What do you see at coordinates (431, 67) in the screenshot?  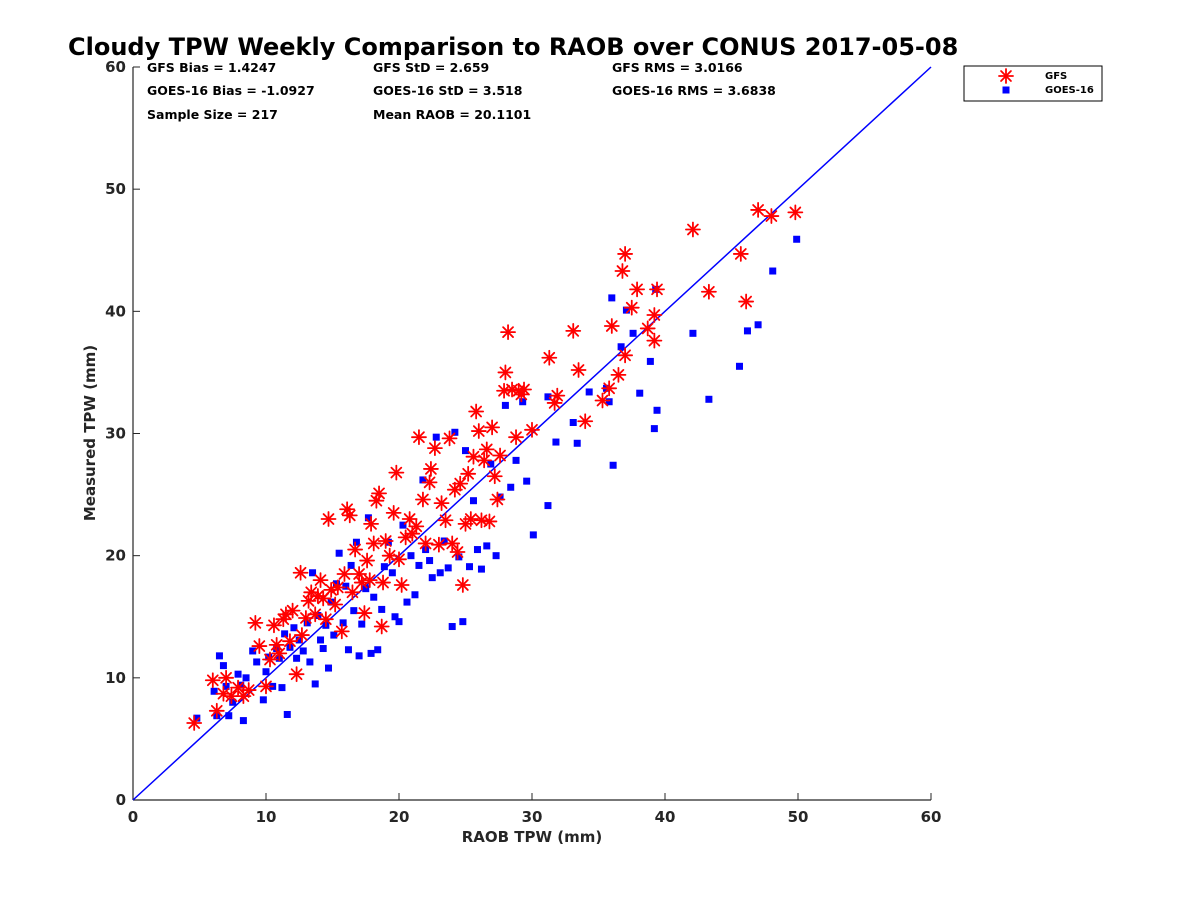 I see `stat-gfs-std: GFS StD = 2.659` at bounding box center [431, 67].